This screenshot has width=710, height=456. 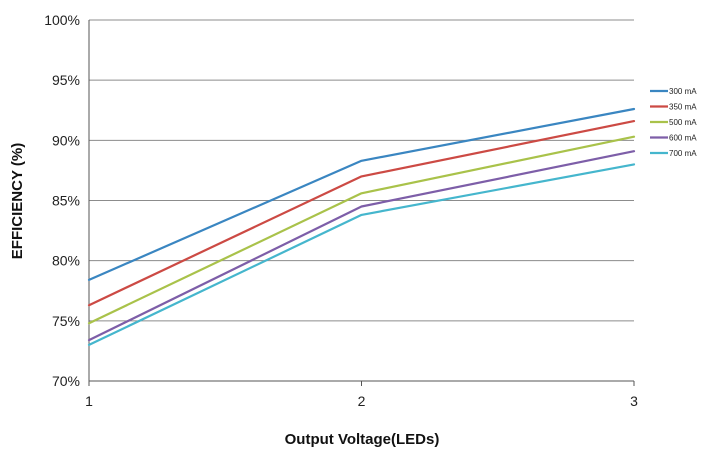 What do you see at coordinates (66, 381) in the screenshot?
I see `y-tick-label: 70%` at bounding box center [66, 381].